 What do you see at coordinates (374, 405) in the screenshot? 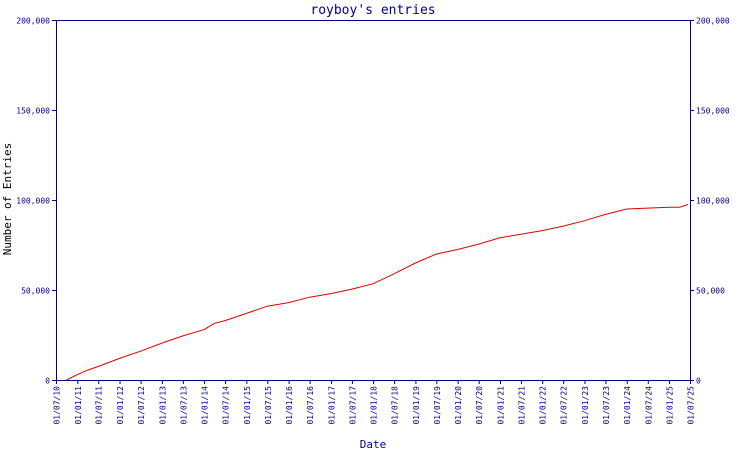
I see `x-tick-label-15: 01/01/18` at bounding box center [374, 405].